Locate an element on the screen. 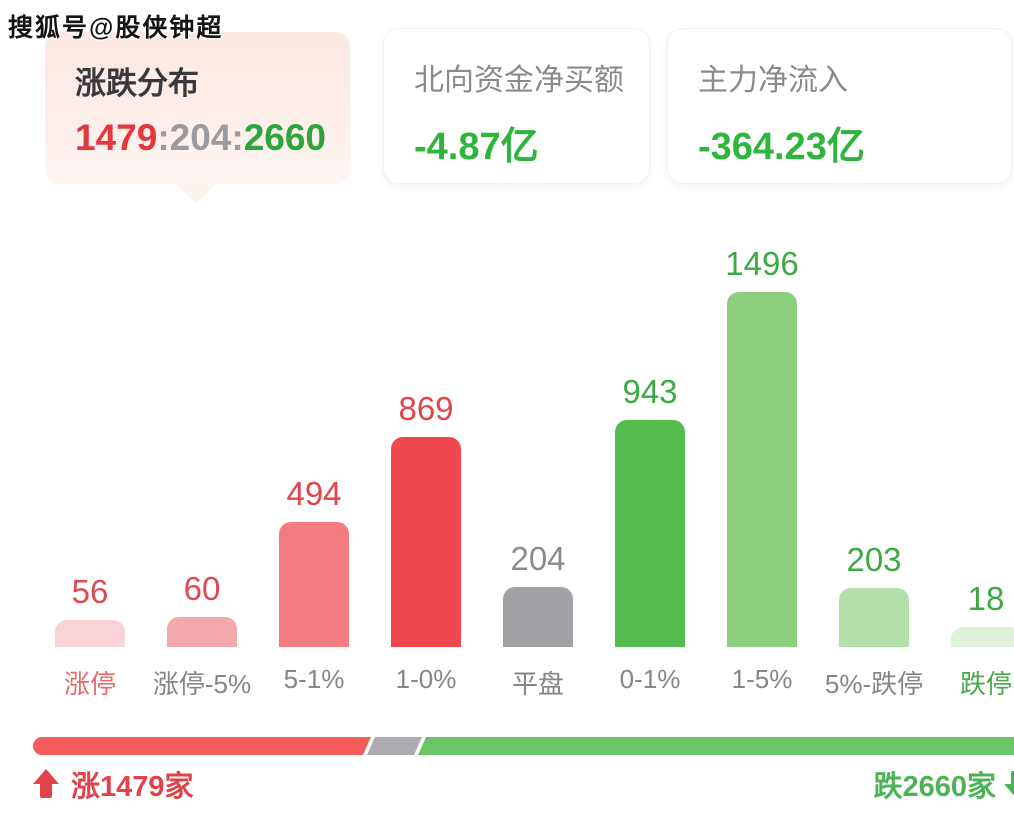 The image size is (1014, 817). advancers-summary: 涨1479家 is located at coordinates (113, 784).